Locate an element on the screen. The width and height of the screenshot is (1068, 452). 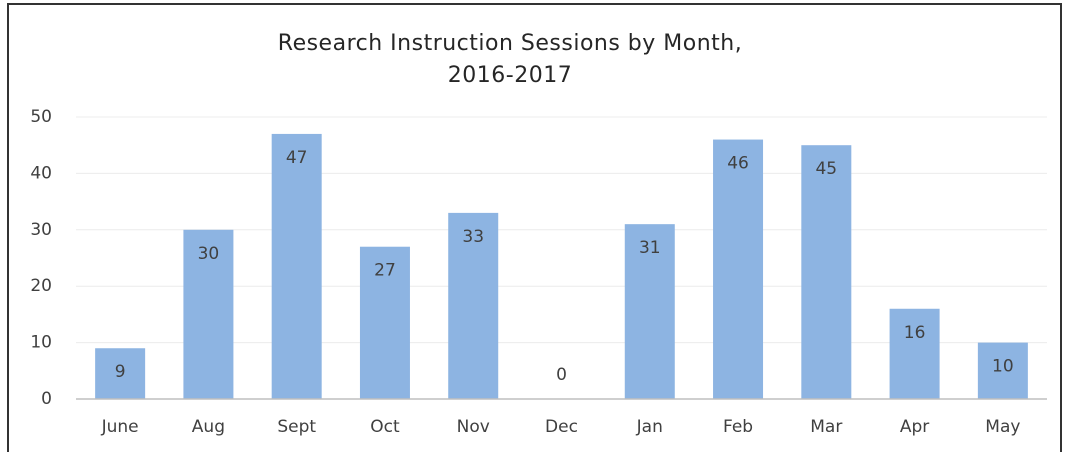
data-label: 33 is located at coordinates (473, 237).